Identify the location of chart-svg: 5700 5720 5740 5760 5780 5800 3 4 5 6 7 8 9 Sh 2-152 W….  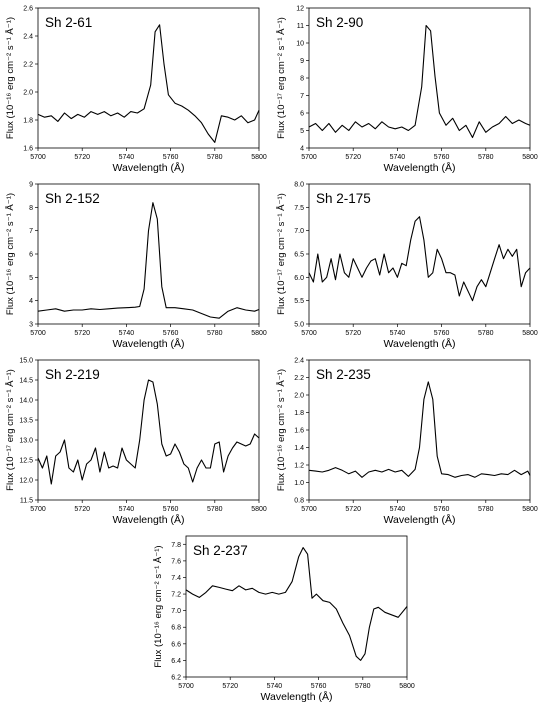
(136, 266).